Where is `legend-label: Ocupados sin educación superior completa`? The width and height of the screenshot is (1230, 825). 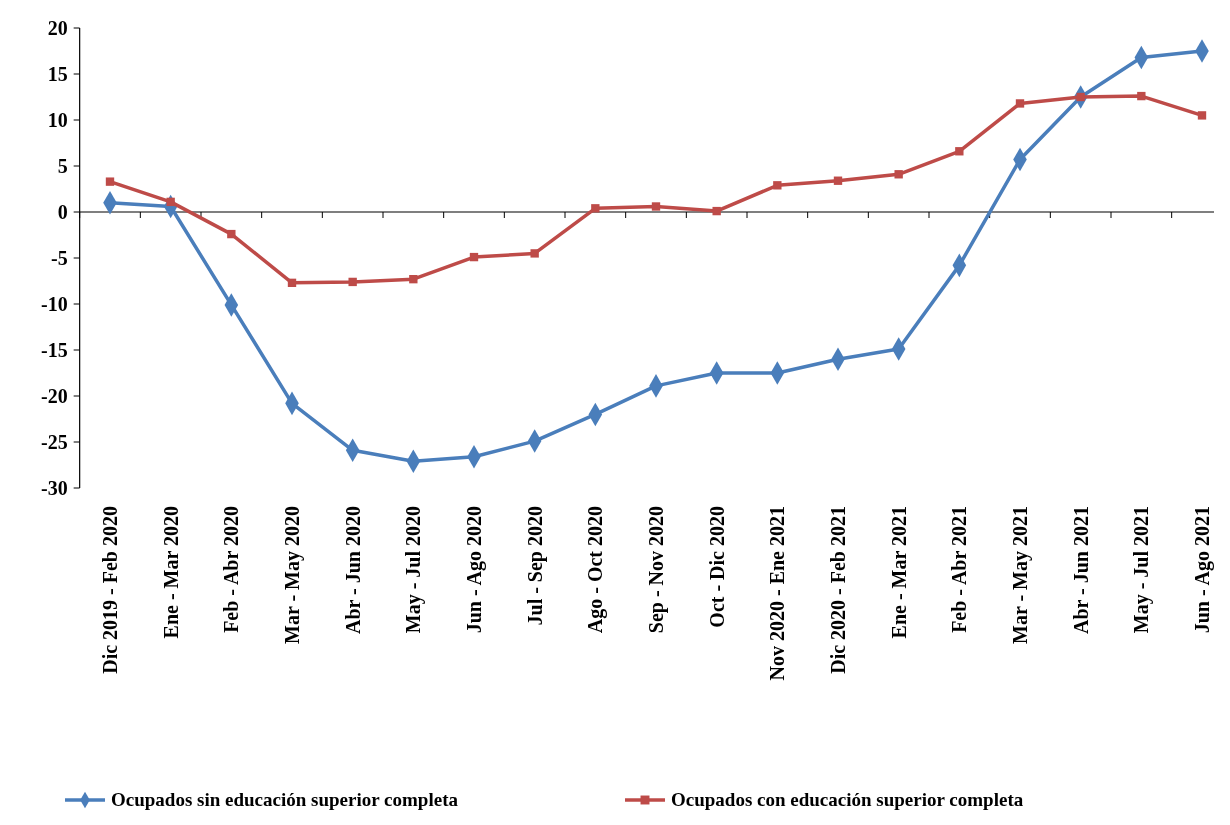
legend-label: Ocupados sin educación superior completa is located at coordinates (285, 799).